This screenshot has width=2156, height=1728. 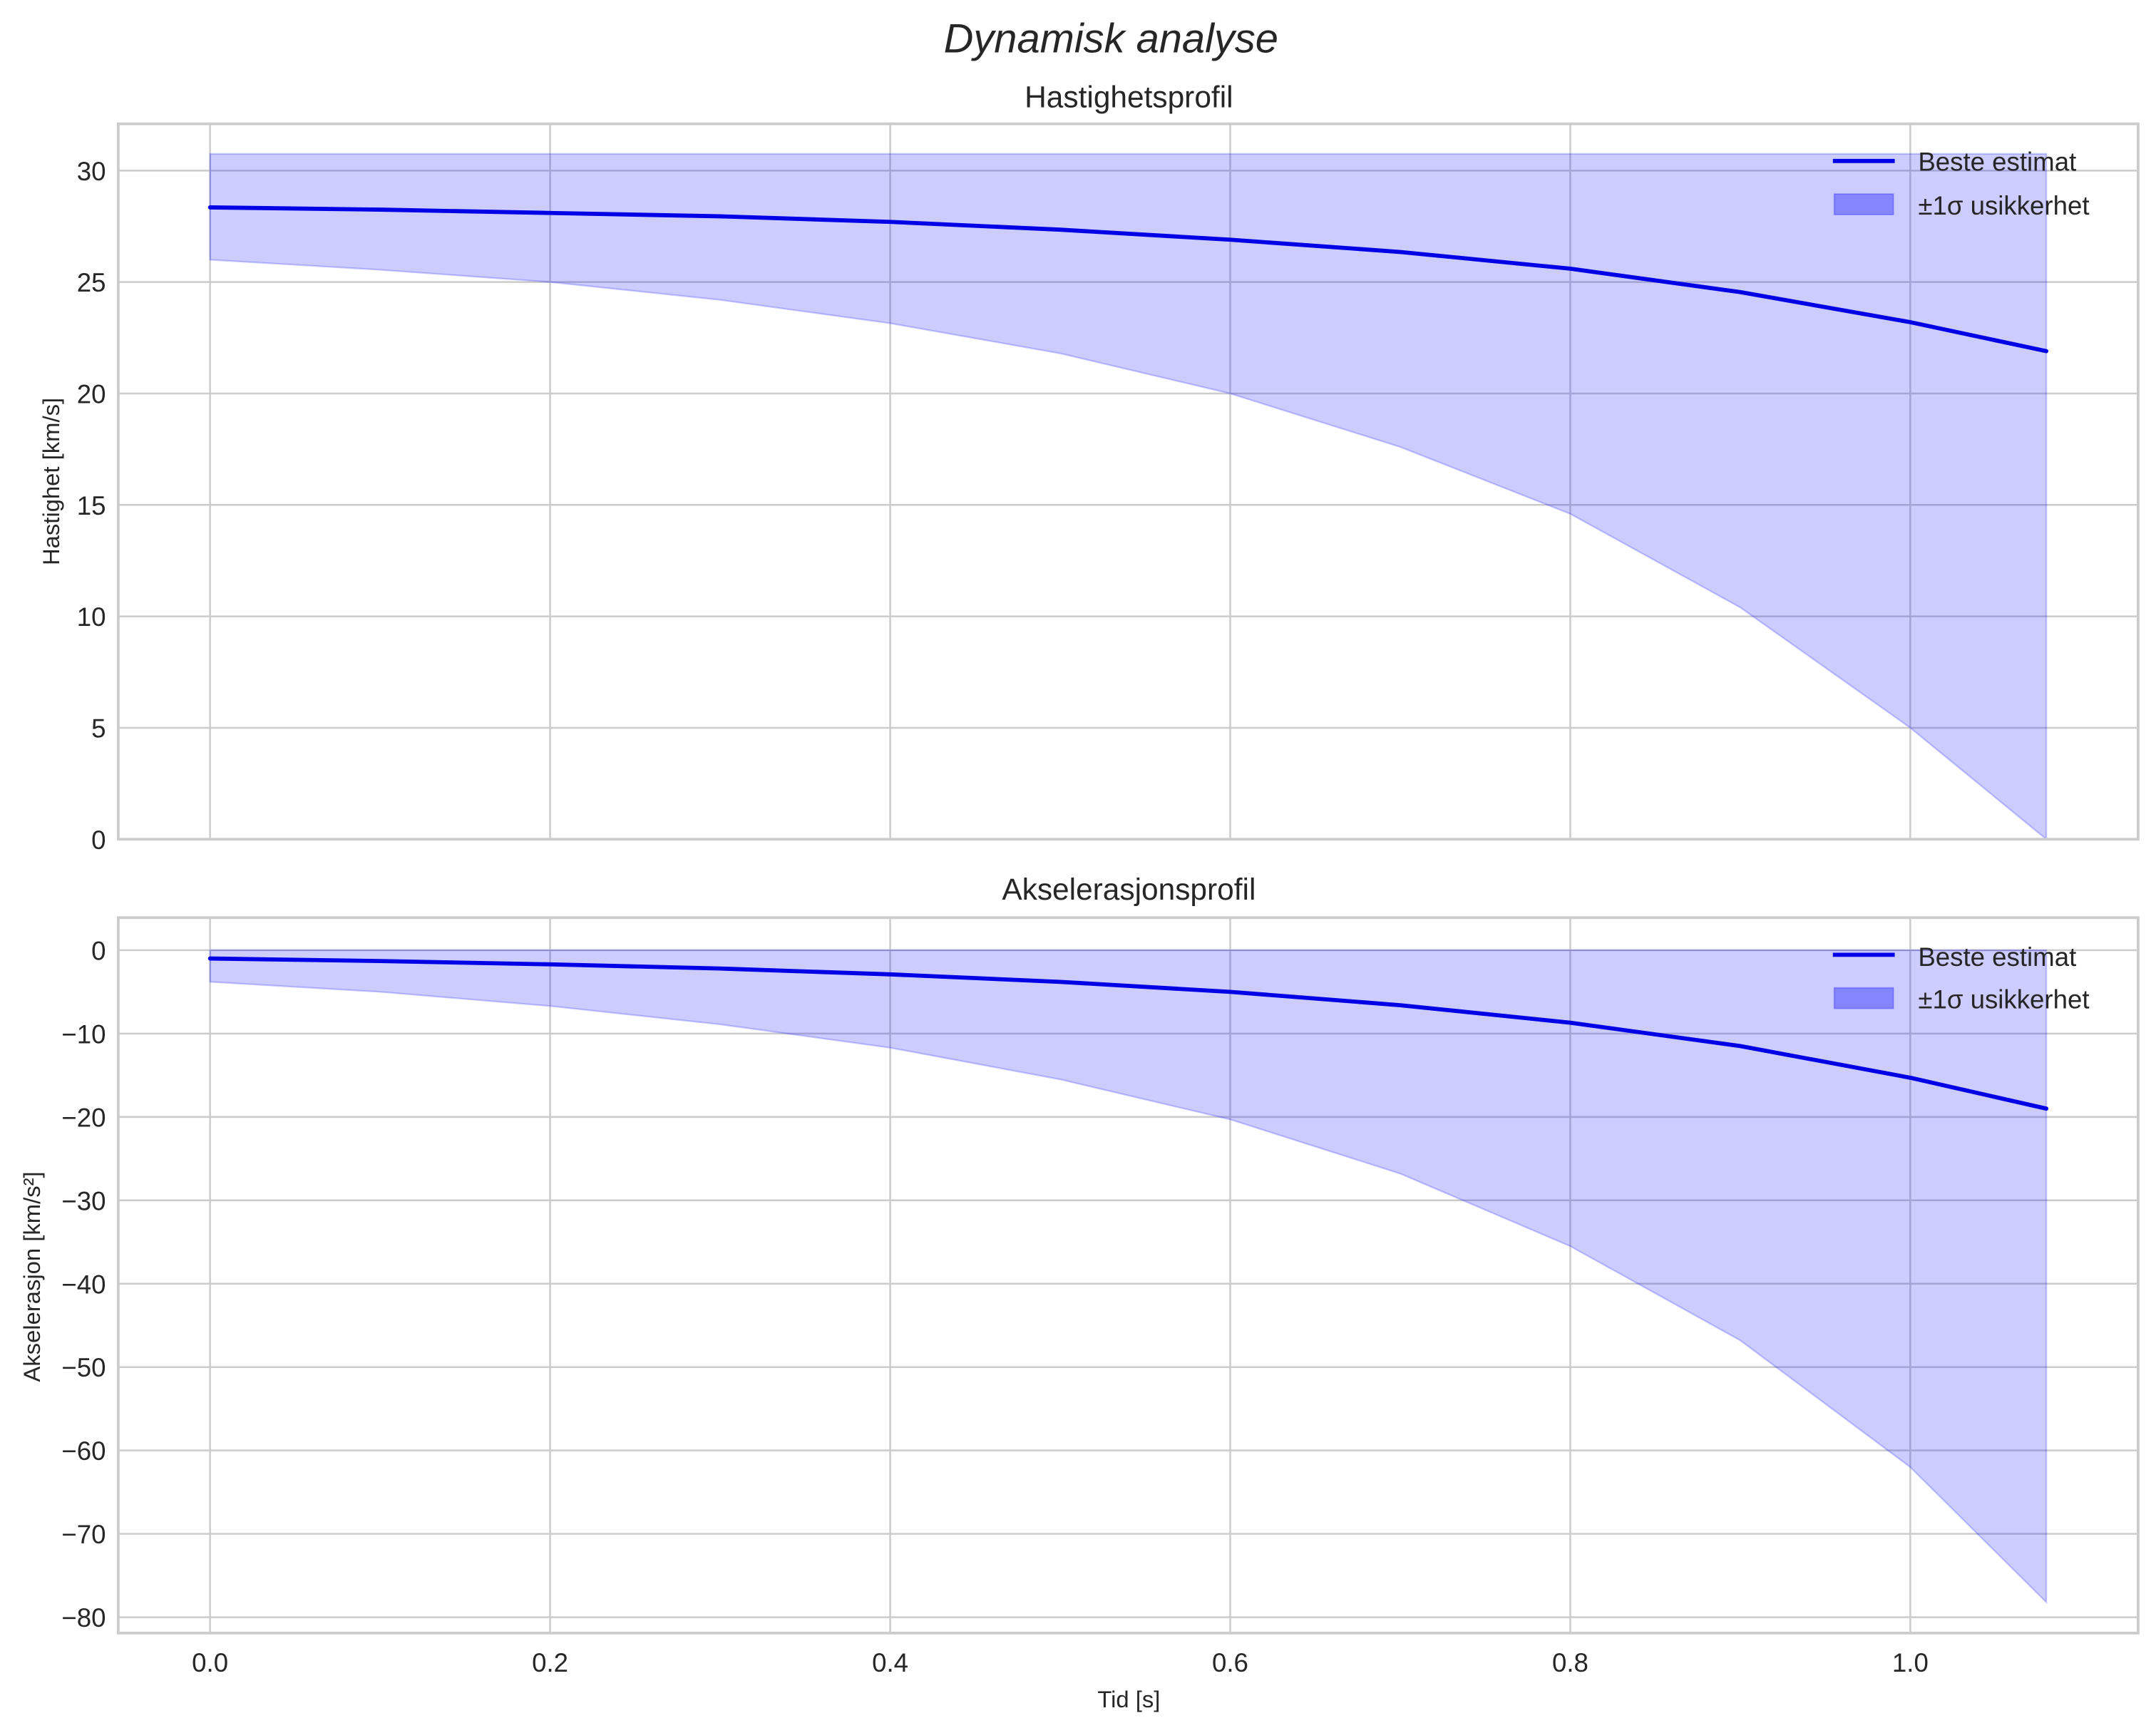 I want to click on y-tick-label: 5, so click(x=98, y=728).